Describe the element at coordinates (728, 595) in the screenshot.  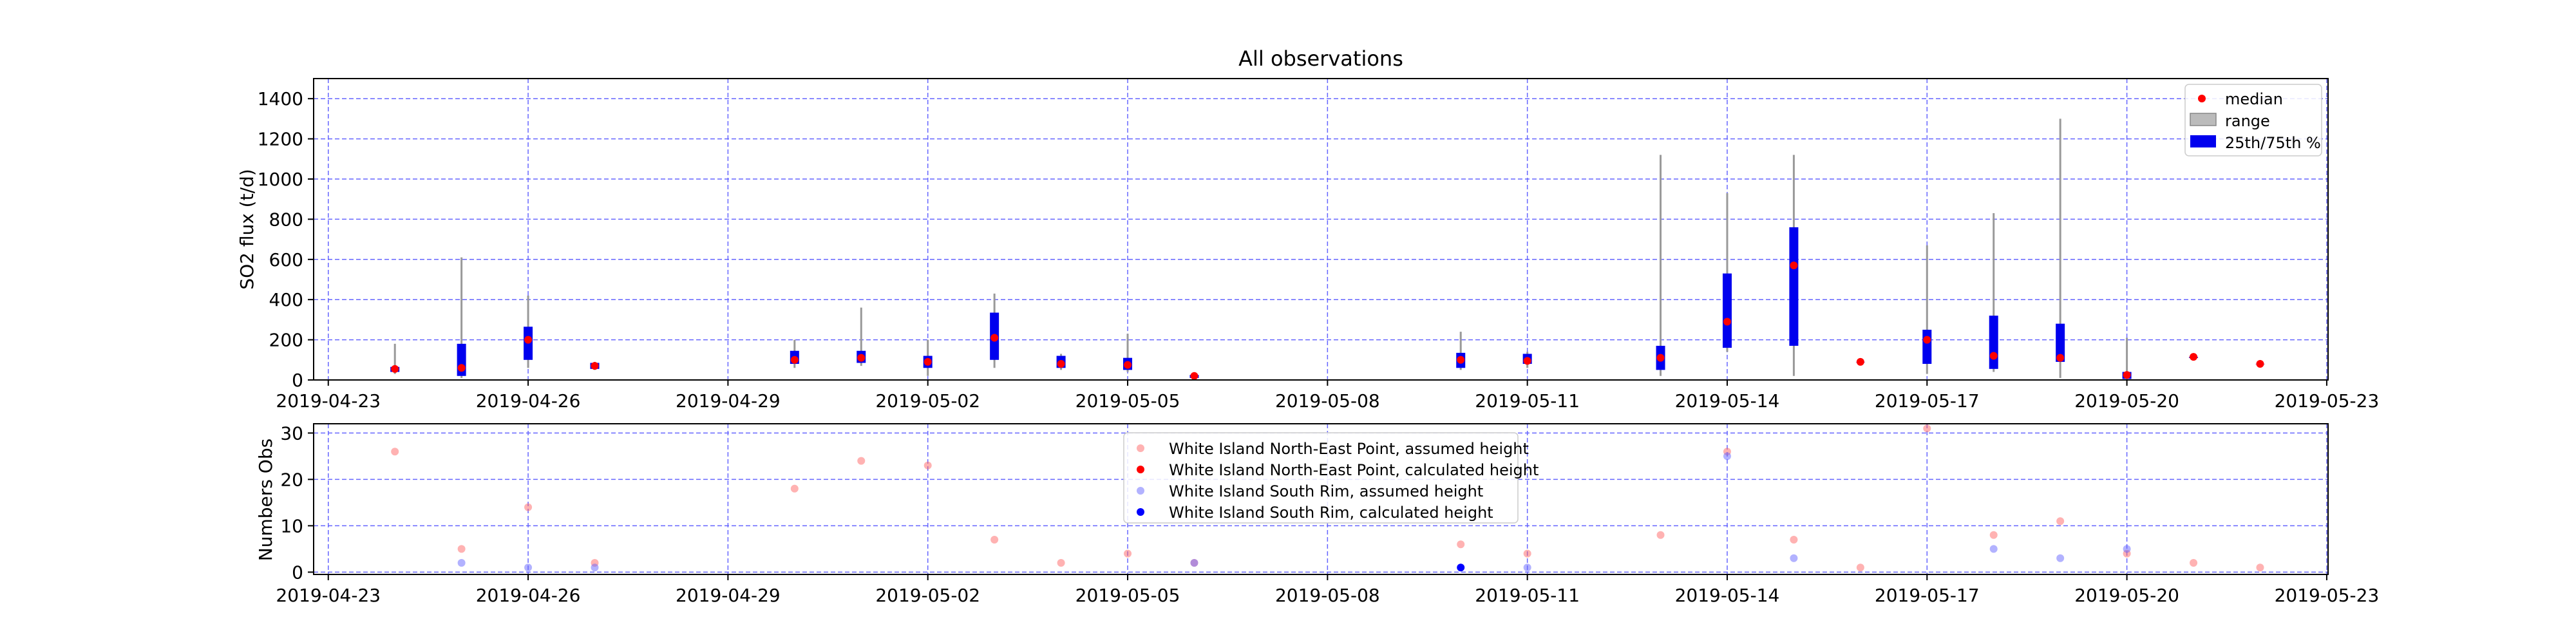
I see `obs-count-x-tick-label: 2019-04-29` at that location.